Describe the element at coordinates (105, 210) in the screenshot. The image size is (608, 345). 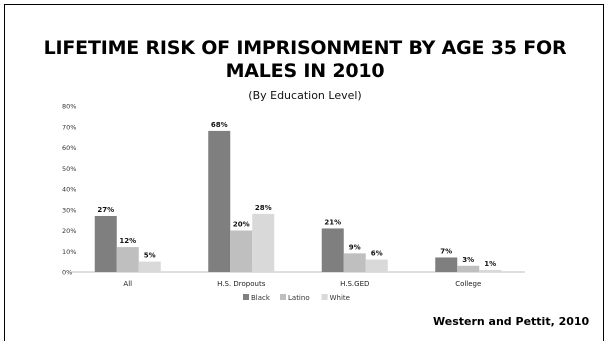
I see `data-label: 27%` at that location.